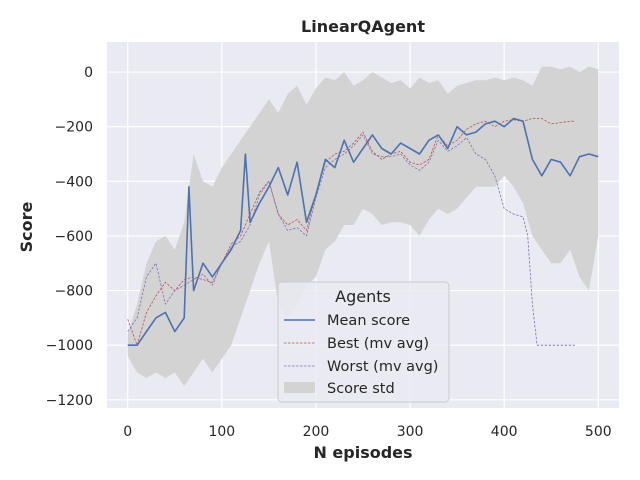  What do you see at coordinates (382, 367) in the screenshot?
I see `legend-label-worst: Worst (mv avg)` at bounding box center [382, 367].